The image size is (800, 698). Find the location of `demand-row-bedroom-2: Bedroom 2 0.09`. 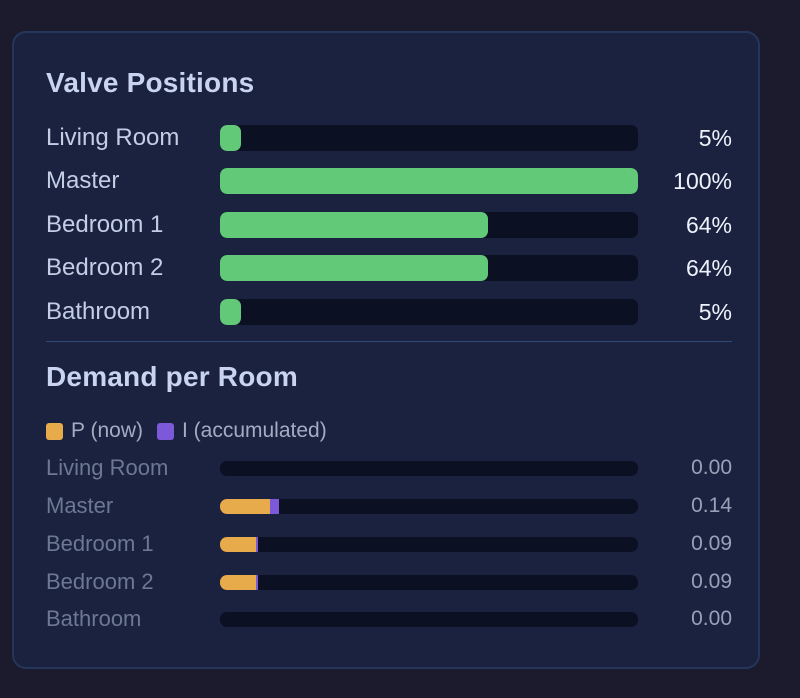

demand-row-bedroom-2: Bedroom 2 0.09 is located at coordinates (389, 582).